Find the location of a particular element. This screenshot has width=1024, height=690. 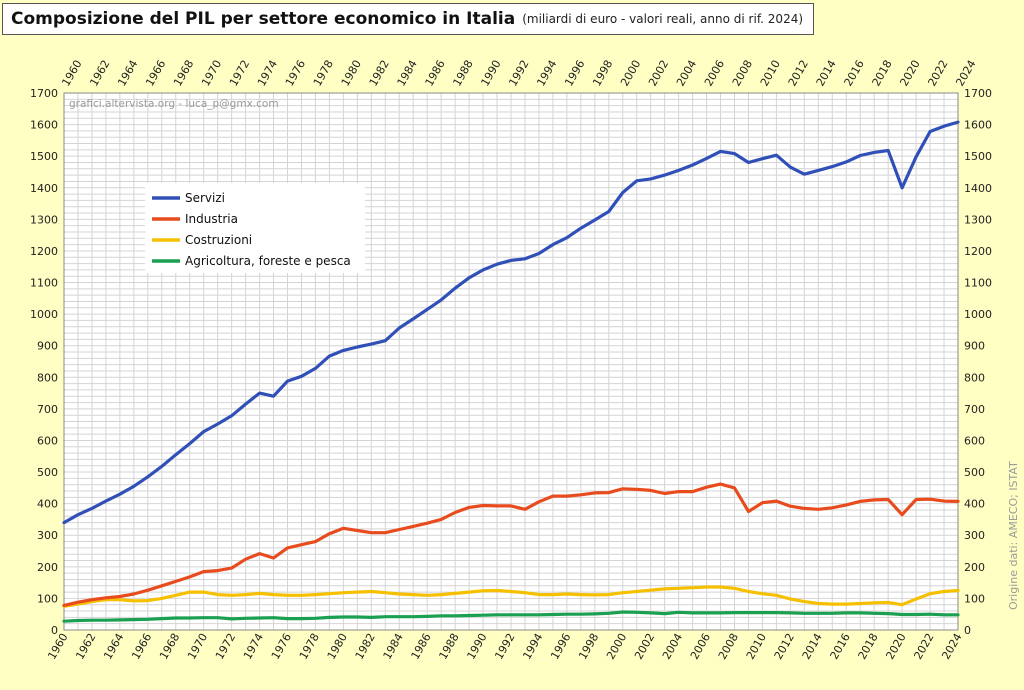

legend-label-3: Agricoltura, foreste e pesca is located at coordinates (268, 261).